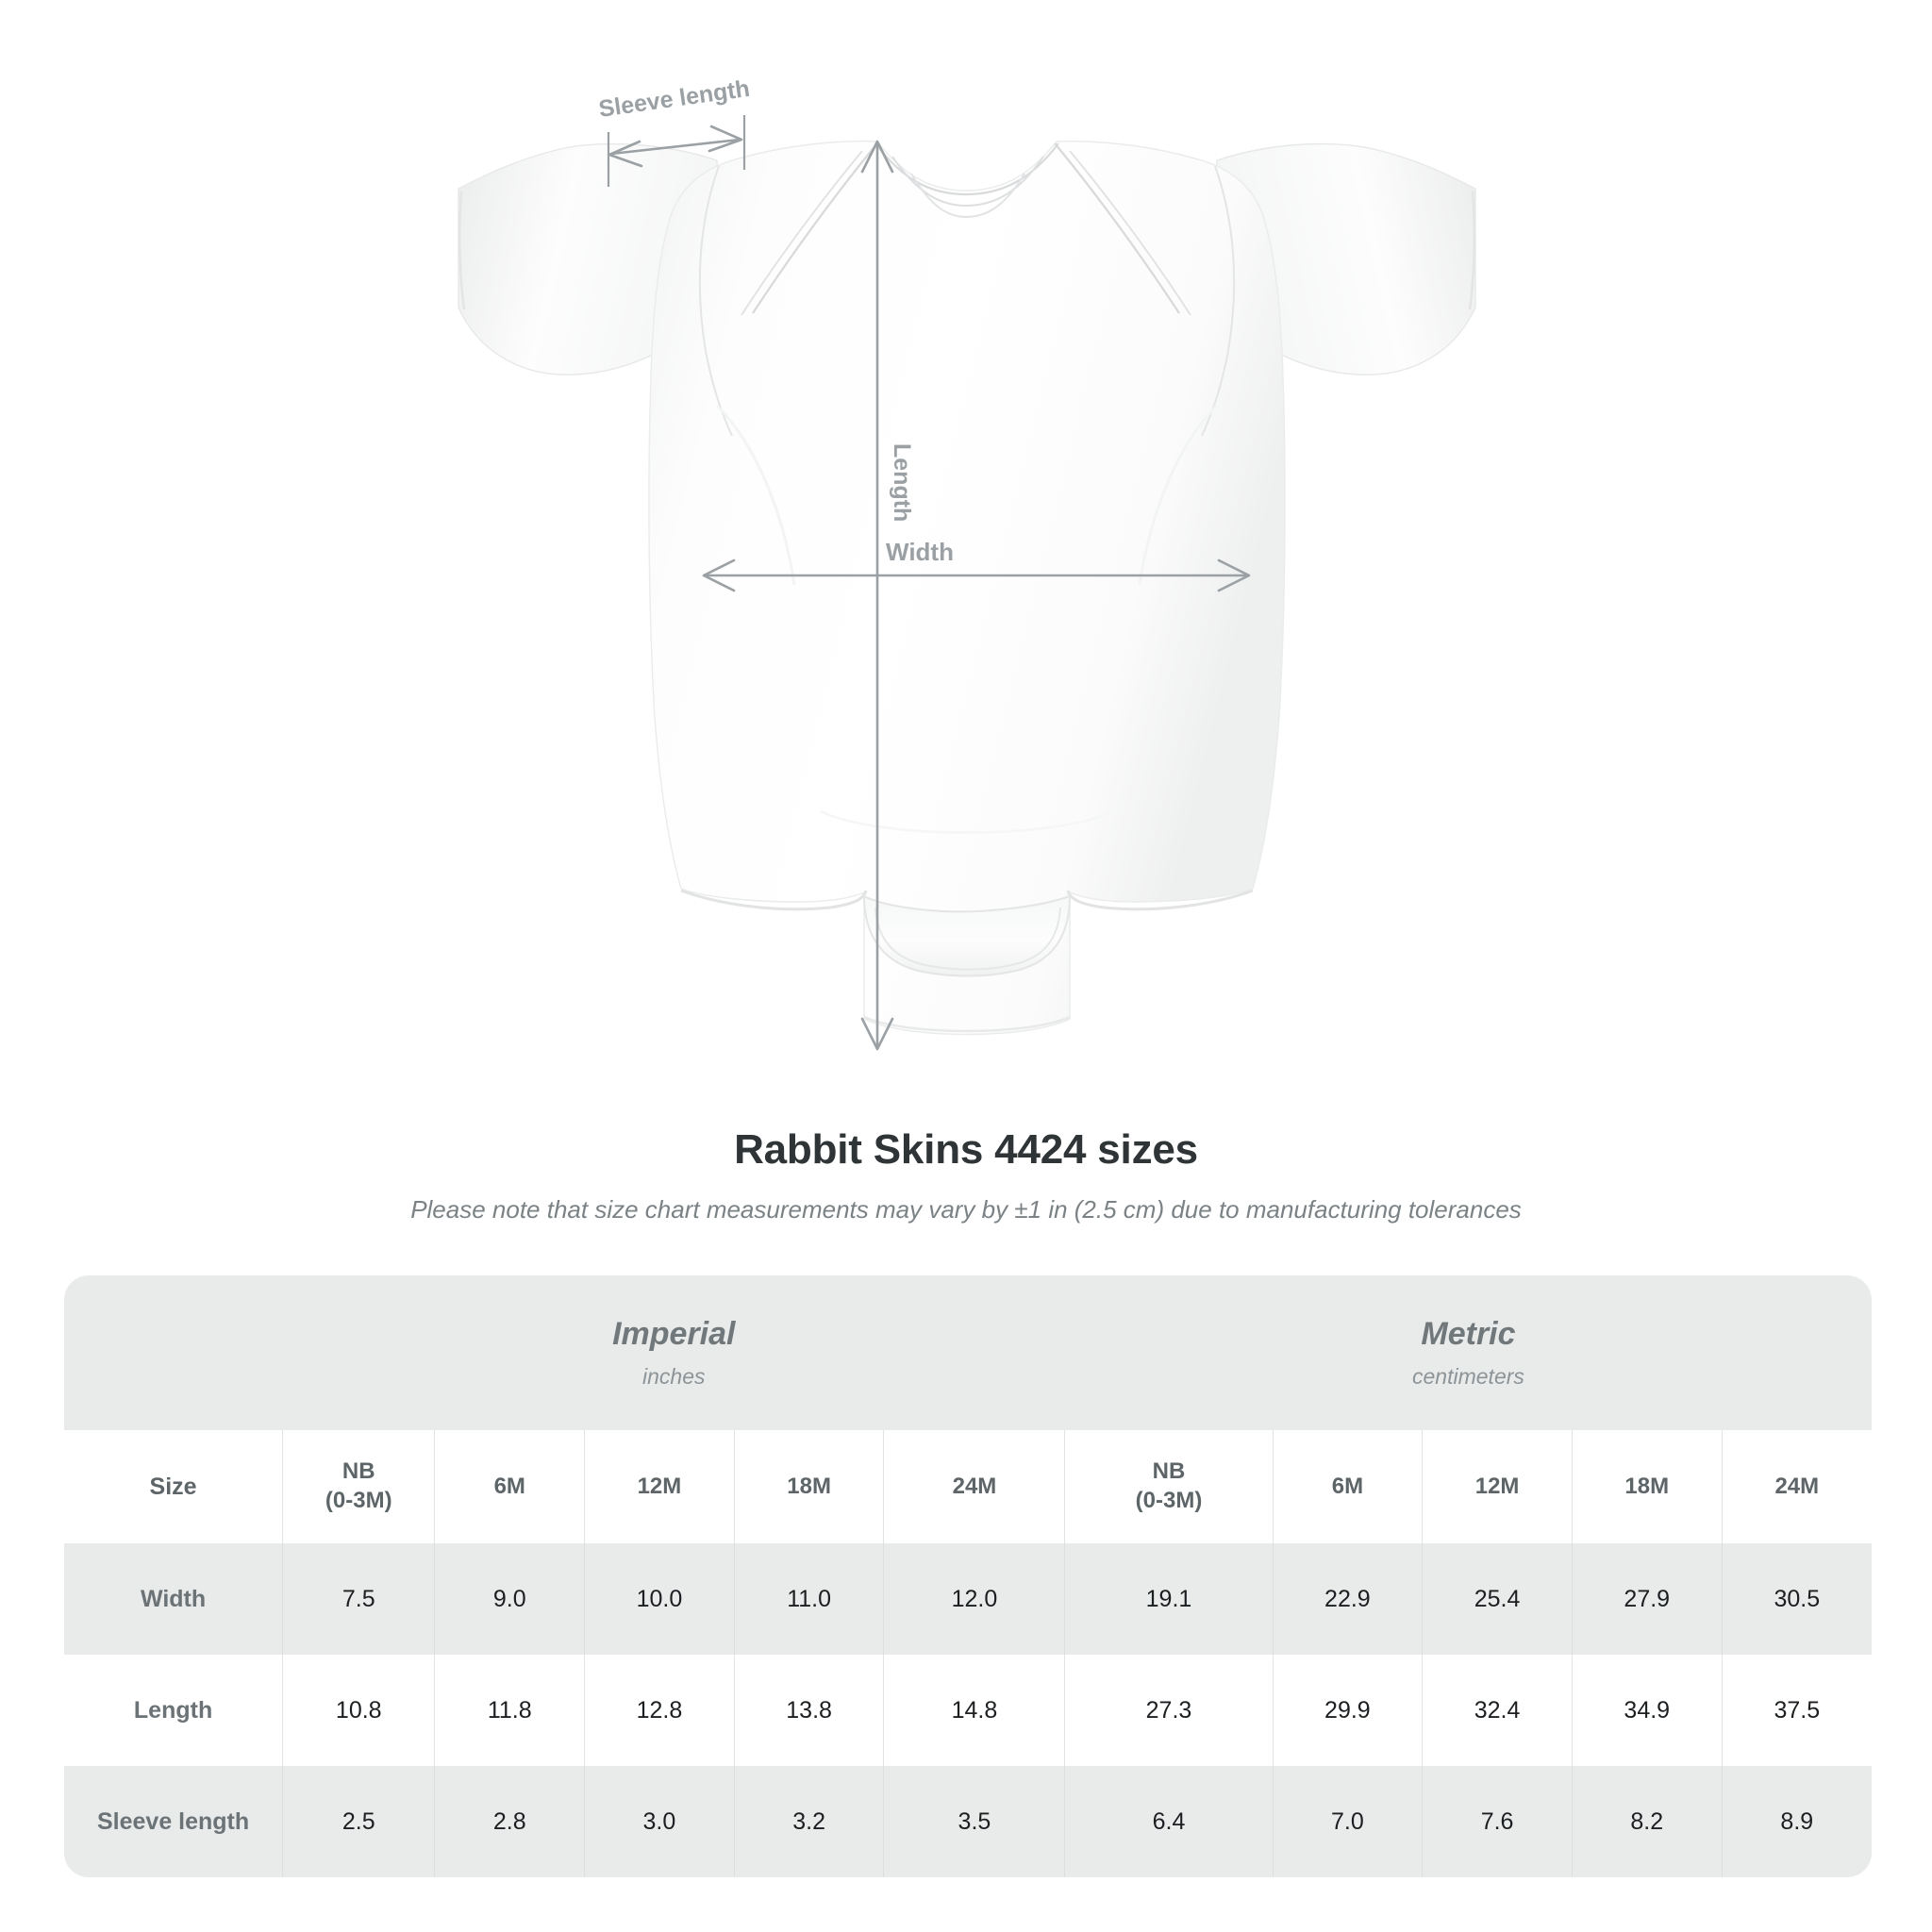 Image resolution: width=1932 pixels, height=1932 pixels. What do you see at coordinates (719, 575) in the screenshot?
I see `width-arrow-left` at bounding box center [719, 575].